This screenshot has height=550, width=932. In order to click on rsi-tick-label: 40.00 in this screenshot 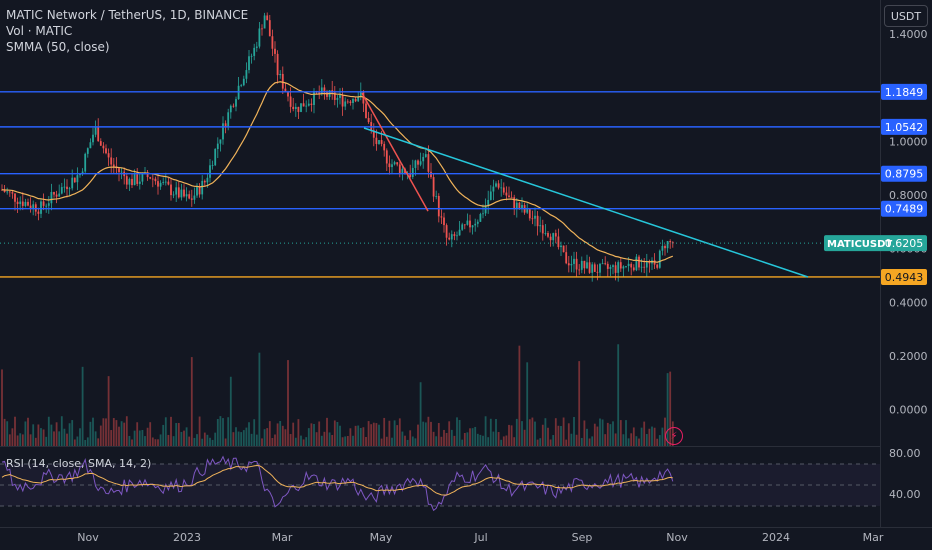, I will do `click(905, 494)`.